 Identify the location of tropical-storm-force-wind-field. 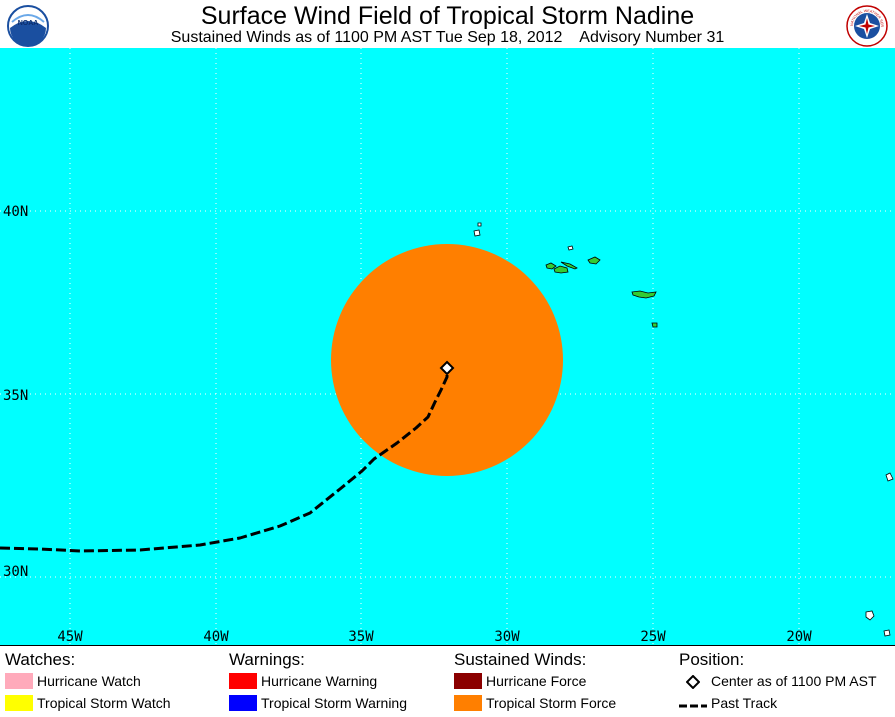
(447, 360).